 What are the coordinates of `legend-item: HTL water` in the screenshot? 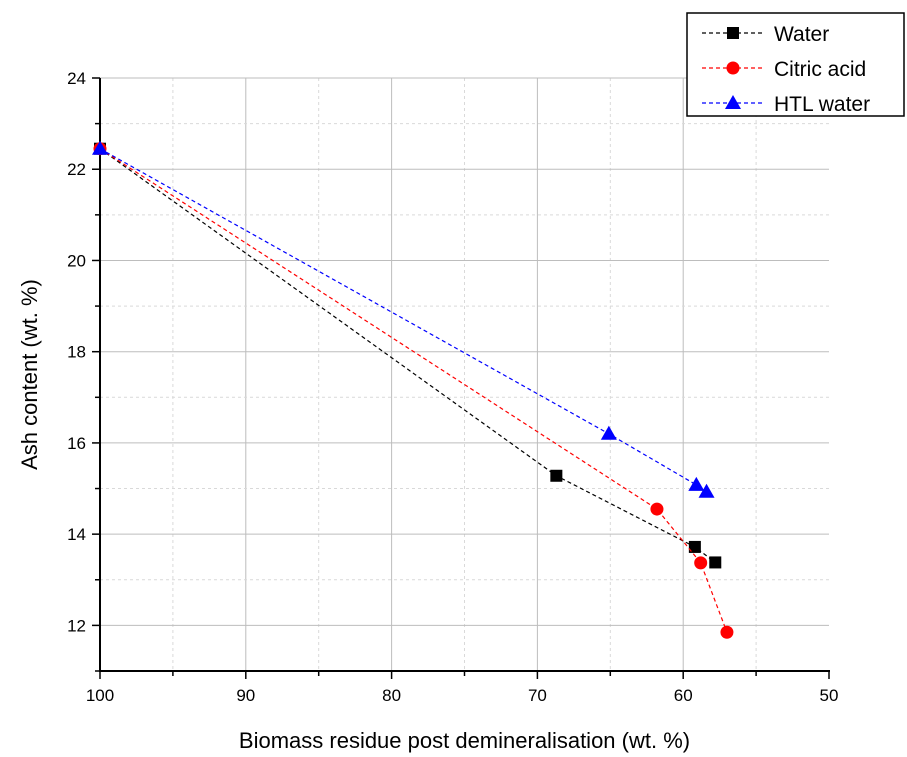 It's located at (786, 104).